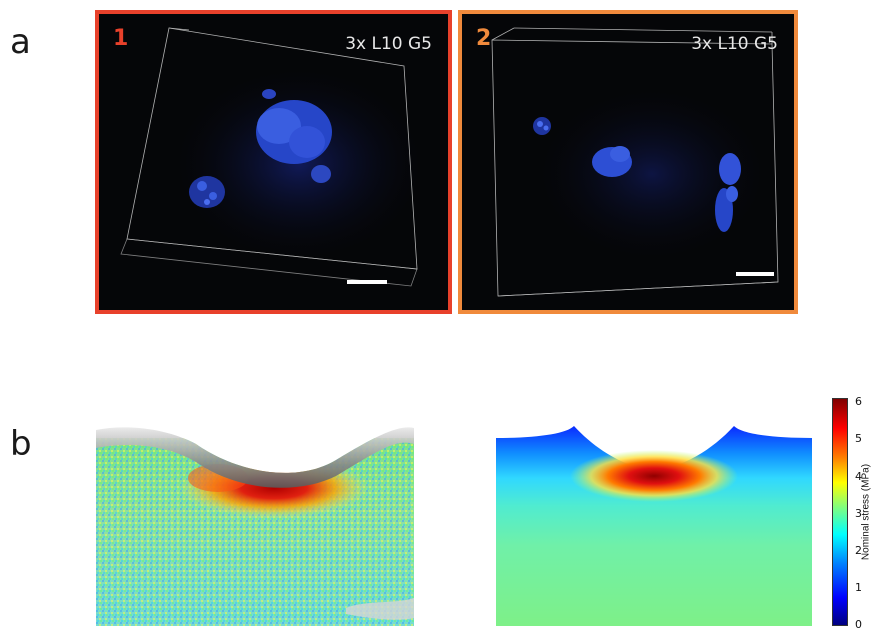 The width and height of the screenshot is (878, 629). I want to click on micrograph-1-render, so click(274, 157).